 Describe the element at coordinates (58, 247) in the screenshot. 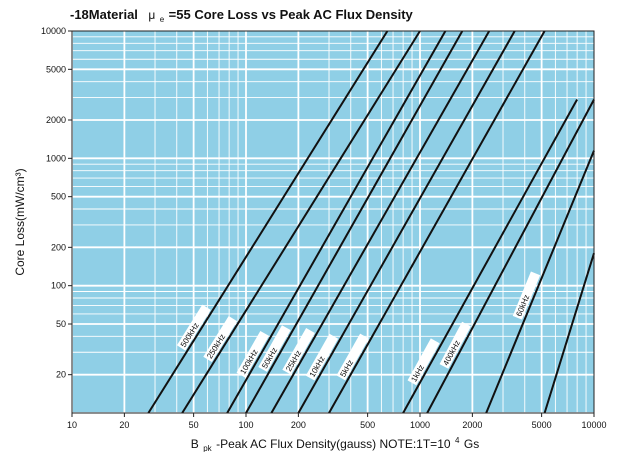

I see `y-tick-label: 200` at that location.